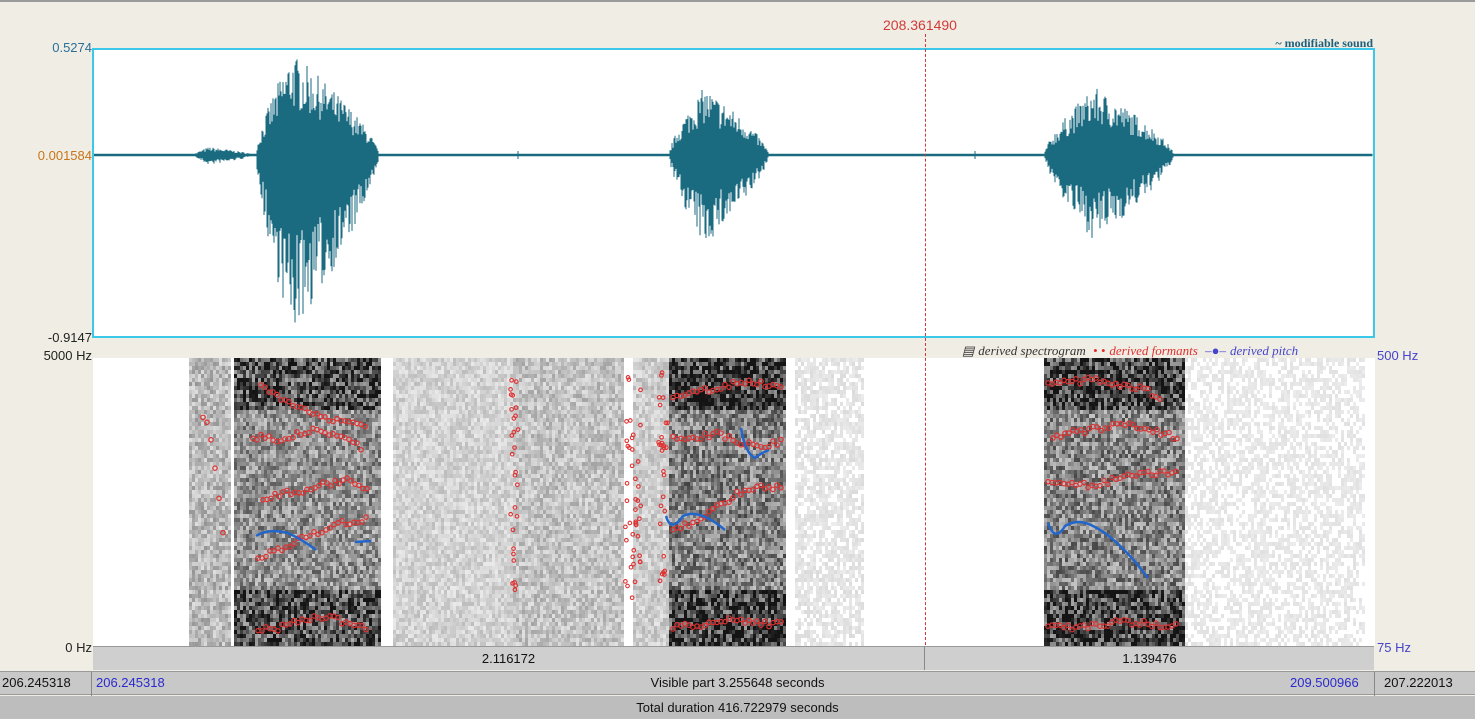 This screenshot has width=1475, height=719. I want to click on legend-pitch: derived pitch, so click(1264, 350).